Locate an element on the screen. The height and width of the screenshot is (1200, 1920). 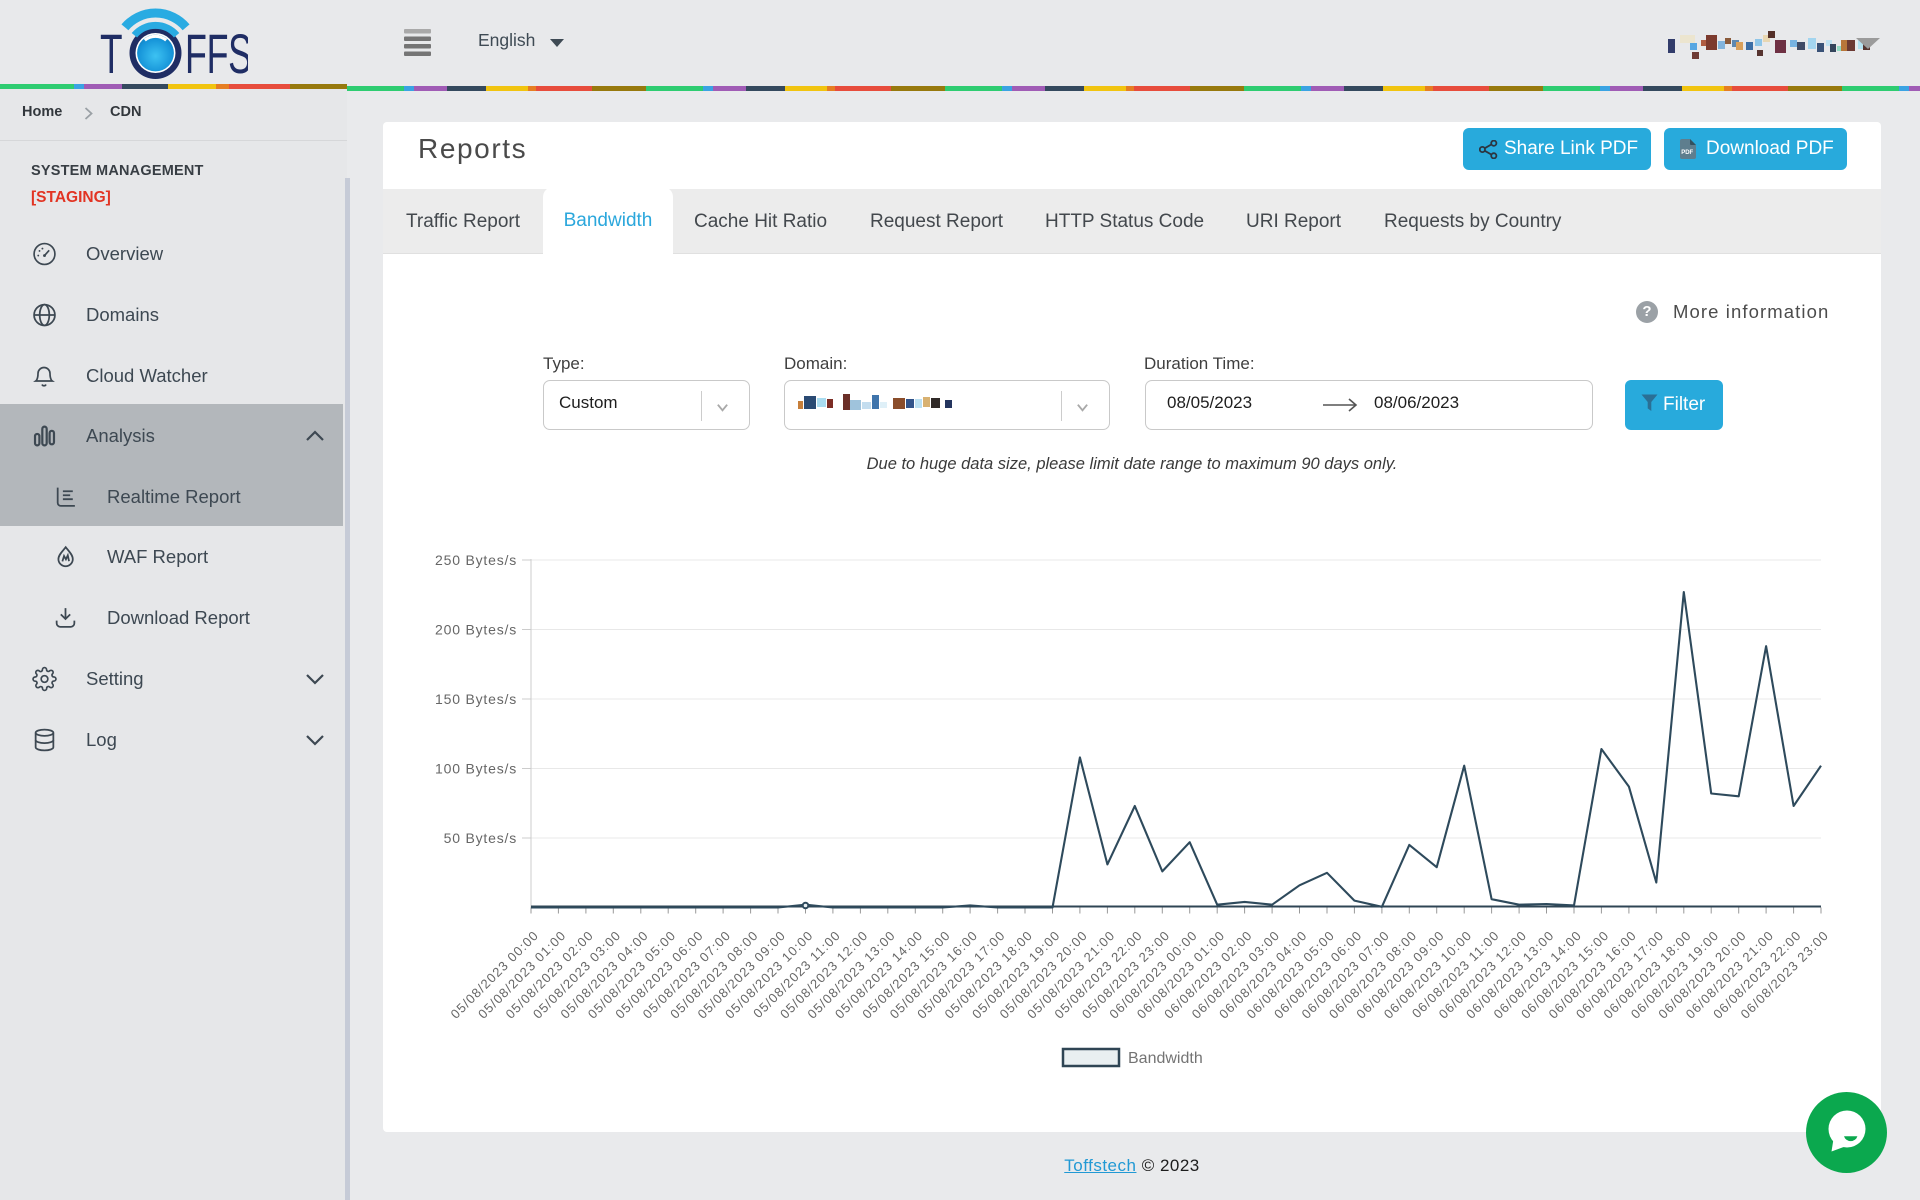
svg-text: 50 Bytes/s is located at coordinates (480, 838).